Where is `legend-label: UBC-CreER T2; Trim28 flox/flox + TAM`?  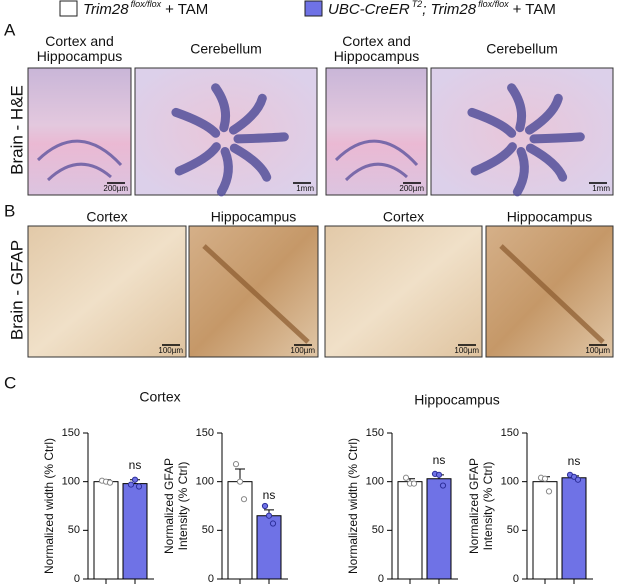 legend-label: UBC-CreER T2; Trim28 flox/flox + TAM is located at coordinates (442, 9).